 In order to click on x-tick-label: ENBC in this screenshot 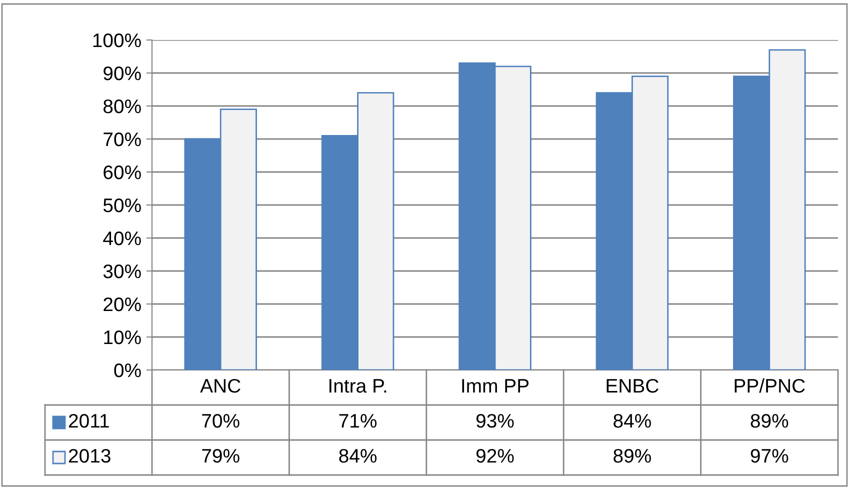, I will do `click(632, 385)`.